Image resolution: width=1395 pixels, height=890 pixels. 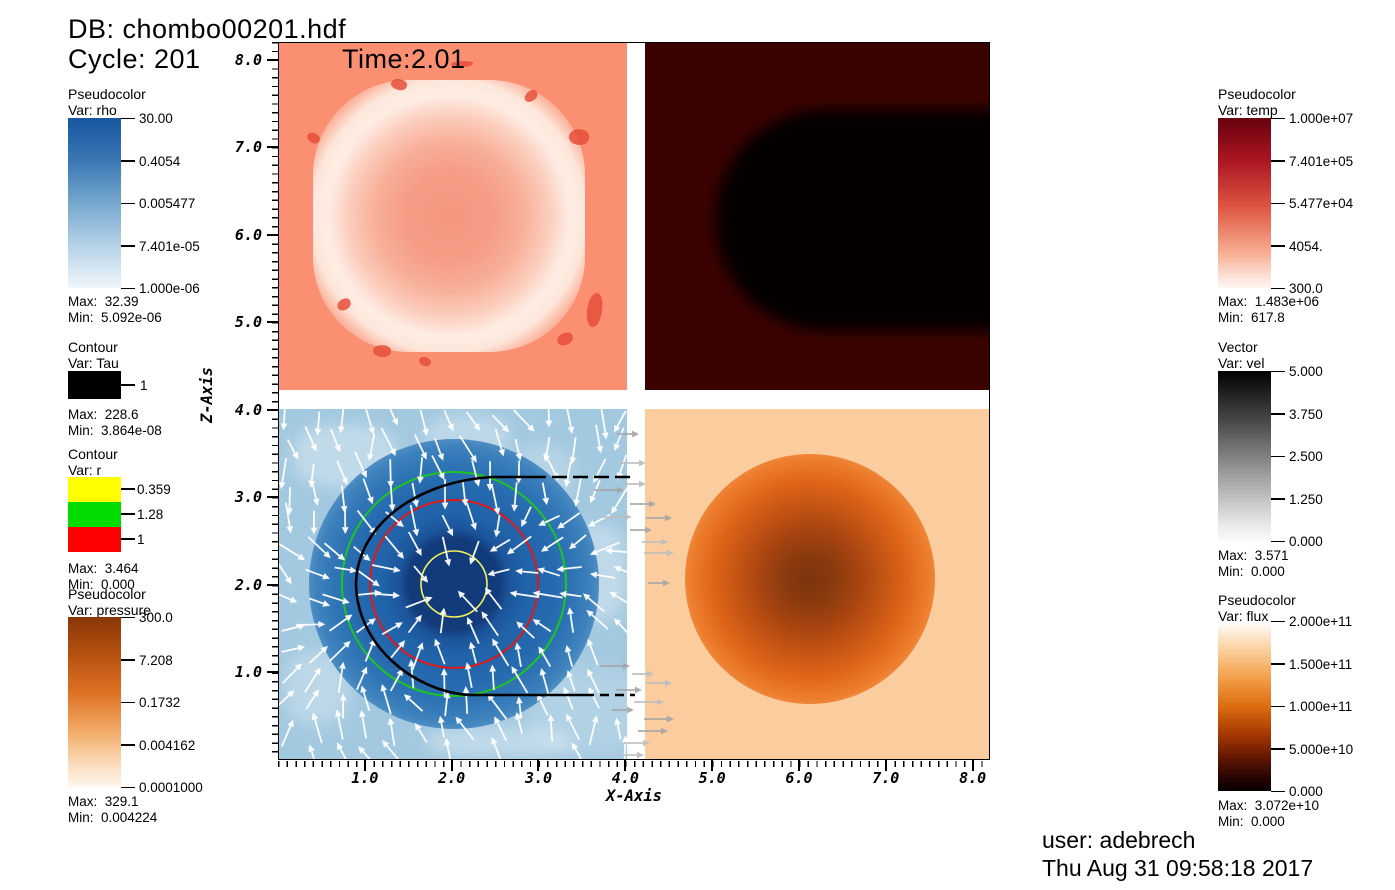 I want to click on cycle-label: Cycle: 201, so click(x=134, y=59).